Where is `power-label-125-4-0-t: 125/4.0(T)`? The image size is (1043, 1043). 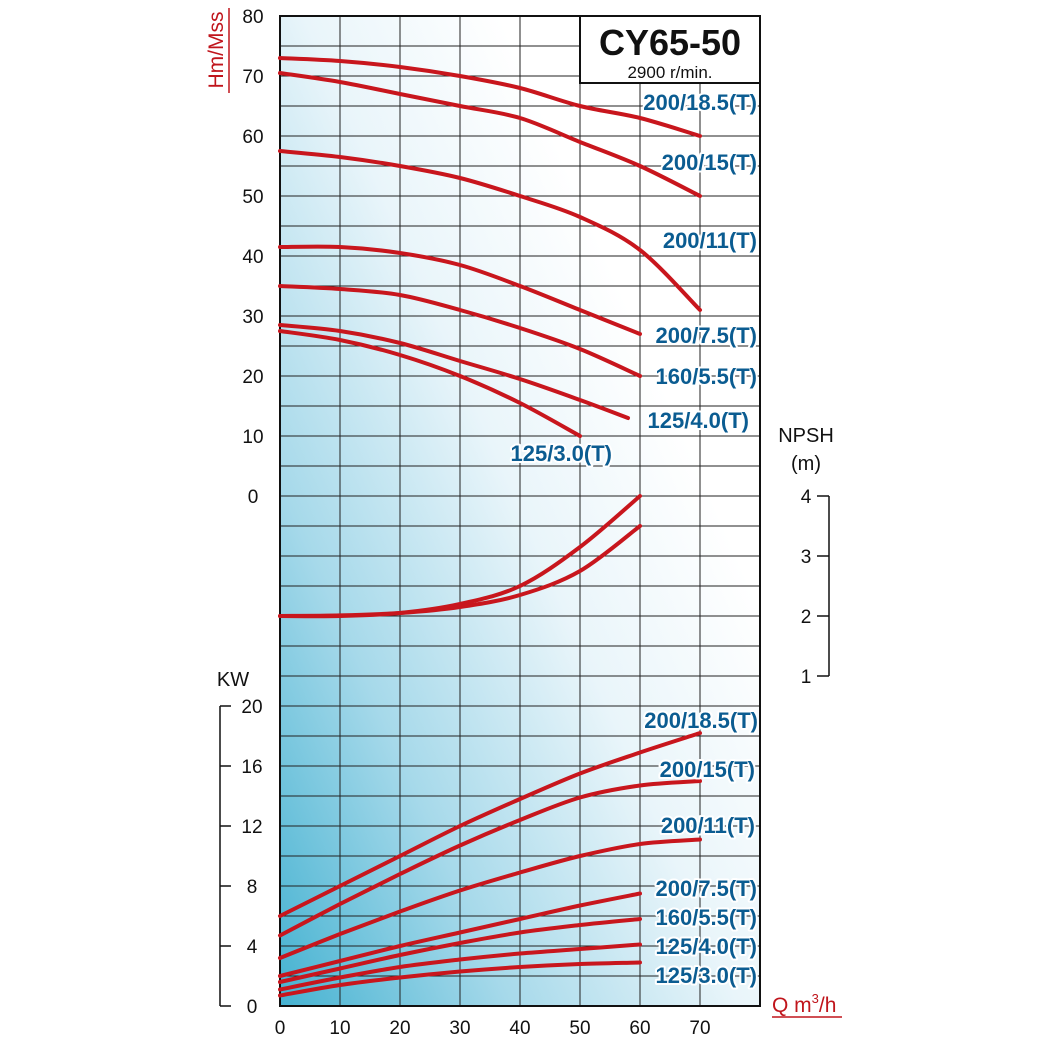
power-label-125-4-0-t: 125/4.0(T) is located at coordinates (707, 946).